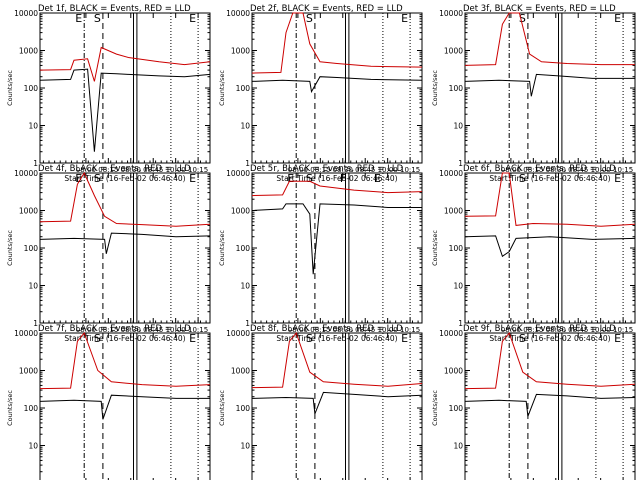 This screenshot has width=640, height=480. What do you see at coordinates (114, 169) in the screenshot?
I see `panel-title: Det 4f, BLACK = Events, RED = LLD` at bounding box center [114, 169].